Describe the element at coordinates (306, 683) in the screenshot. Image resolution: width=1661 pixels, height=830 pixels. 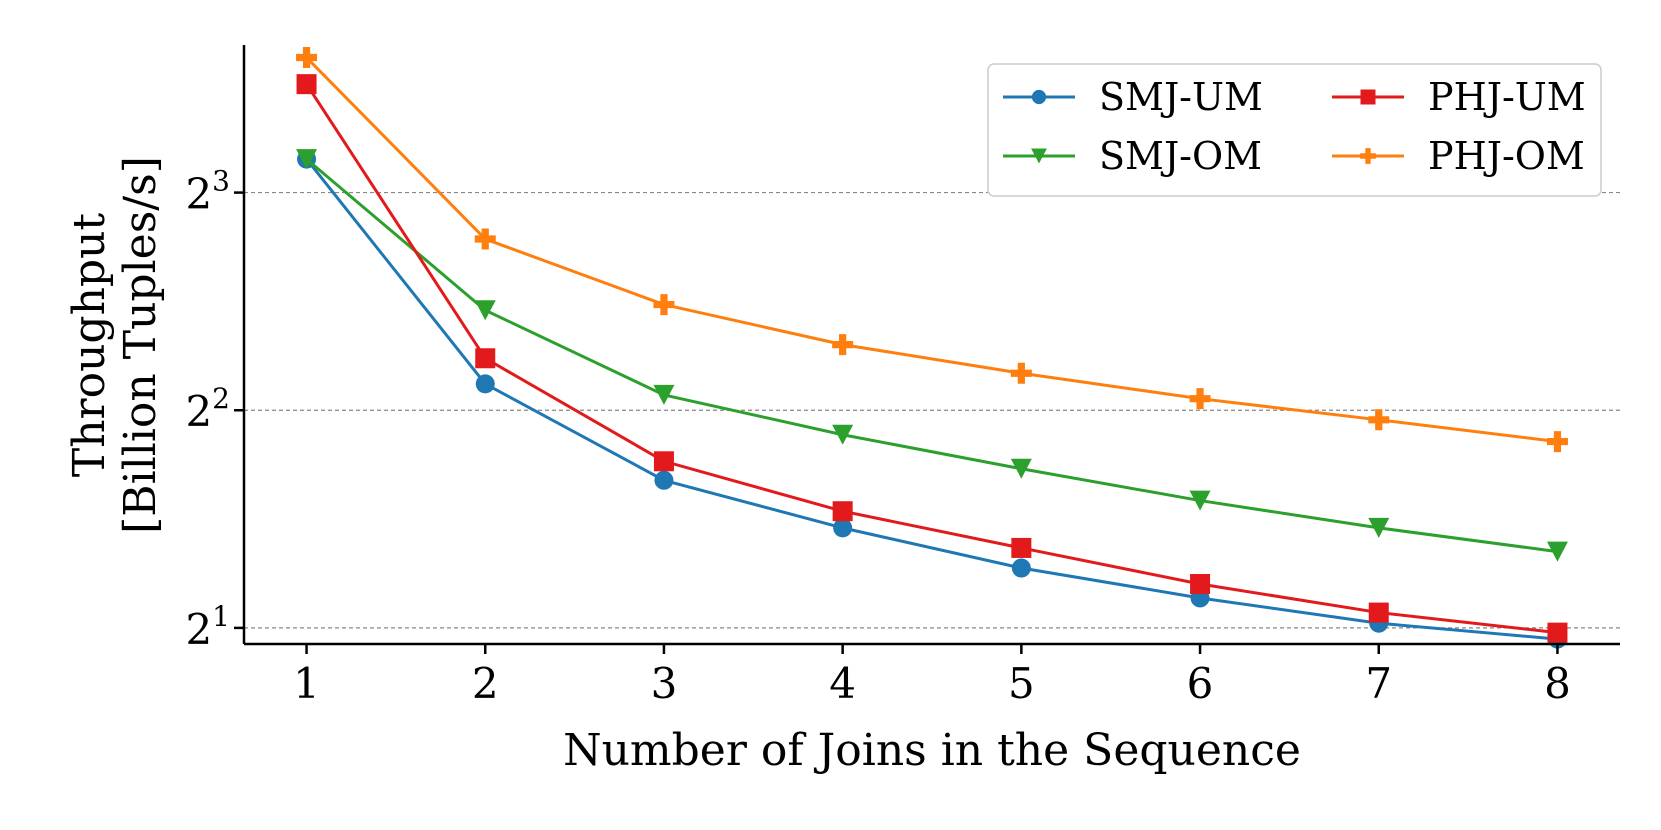
I see `x-tick-label: 1` at that location.